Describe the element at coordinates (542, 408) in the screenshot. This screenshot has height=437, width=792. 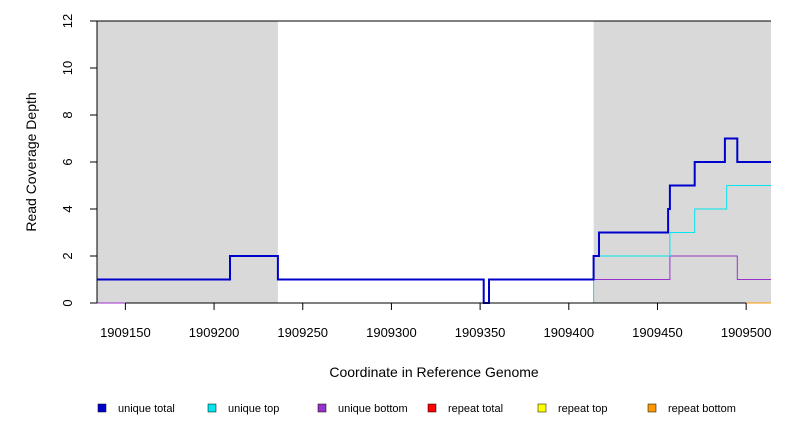
I see `legend-swatch-repeat-top` at that location.